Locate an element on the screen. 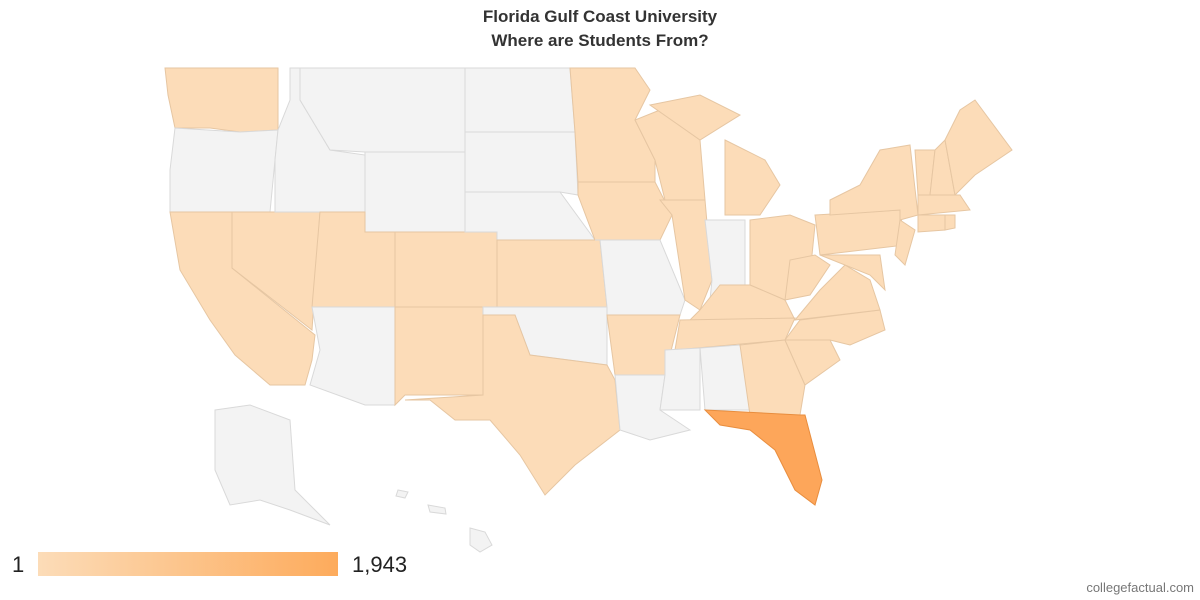 The width and height of the screenshot is (1200, 600). legend-gradient is located at coordinates (188, 564).